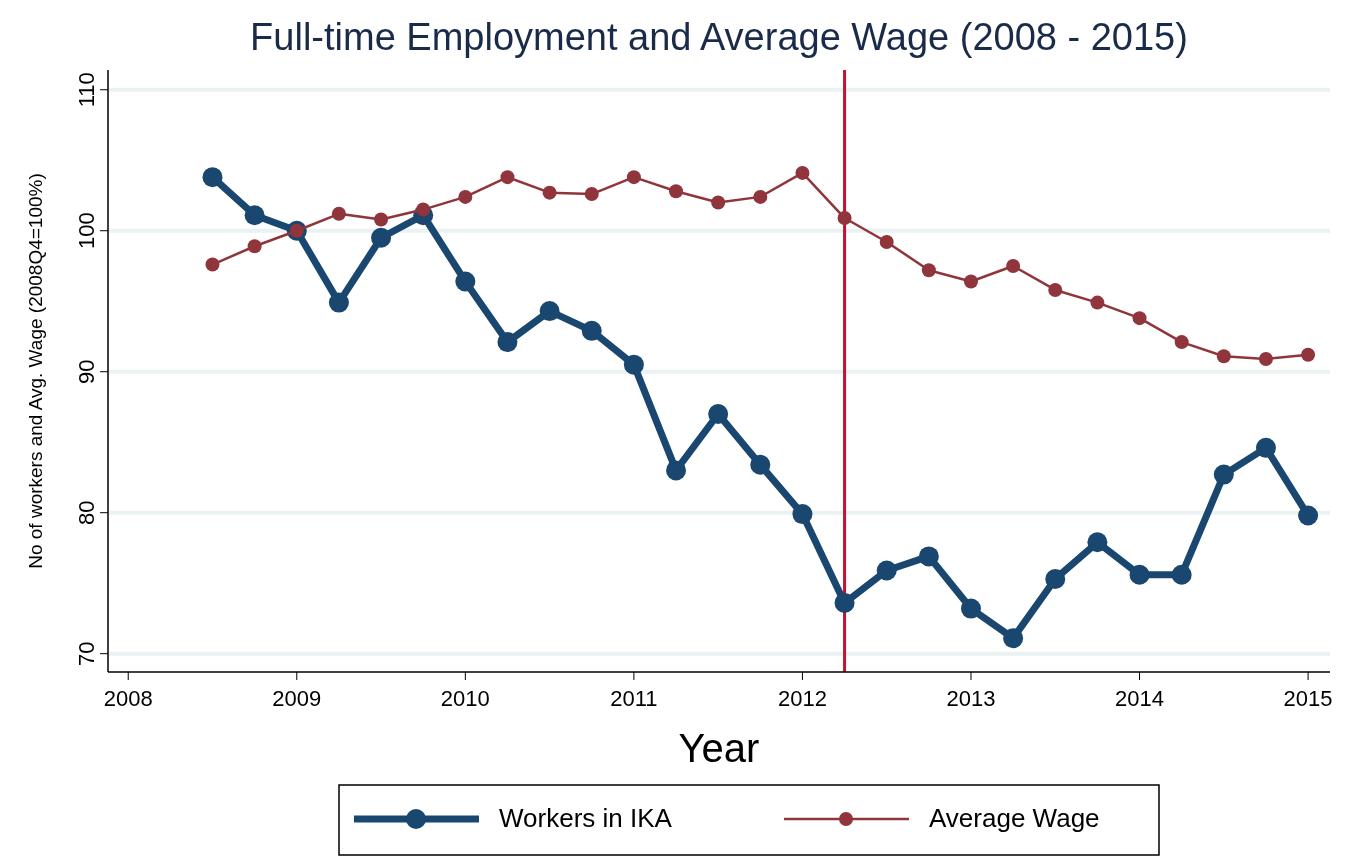 The width and height of the screenshot is (1353, 858). I want to click on y-tick-label: 80, so click(86, 512).